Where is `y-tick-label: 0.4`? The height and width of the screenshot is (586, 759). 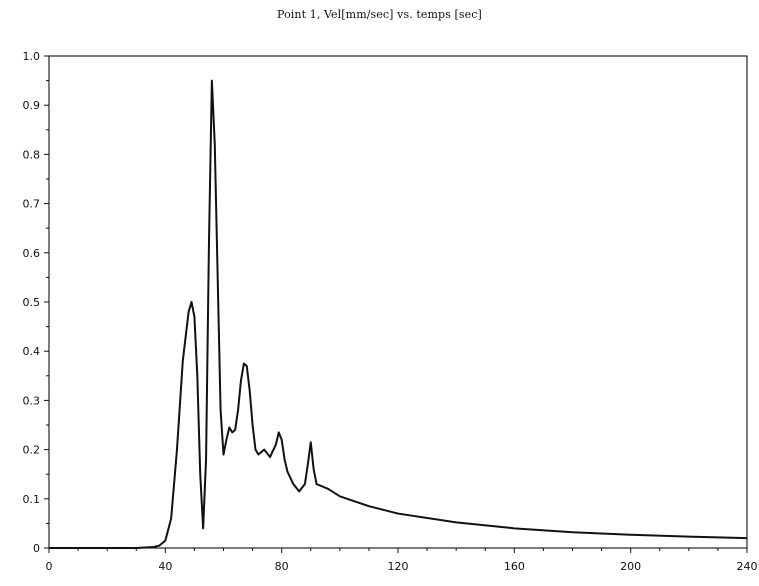
y-tick-label: 0.4 is located at coordinates (32, 351).